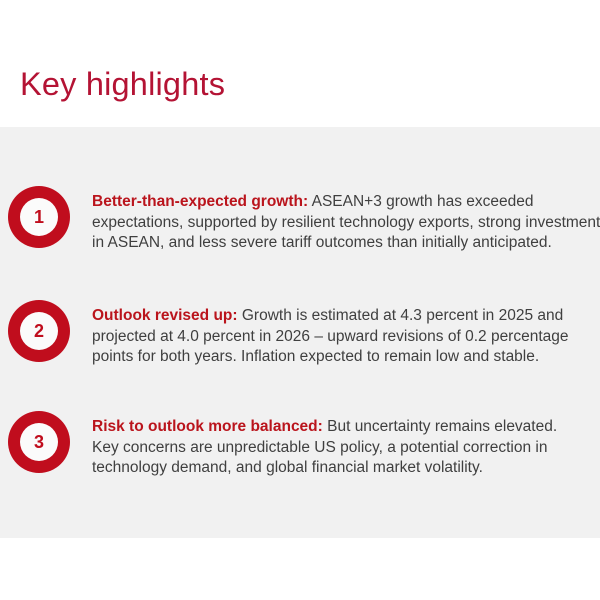 Image resolution: width=600 pixels, height=600 pixels. I want to click on number-badge-2: 2, so click(39, 331).